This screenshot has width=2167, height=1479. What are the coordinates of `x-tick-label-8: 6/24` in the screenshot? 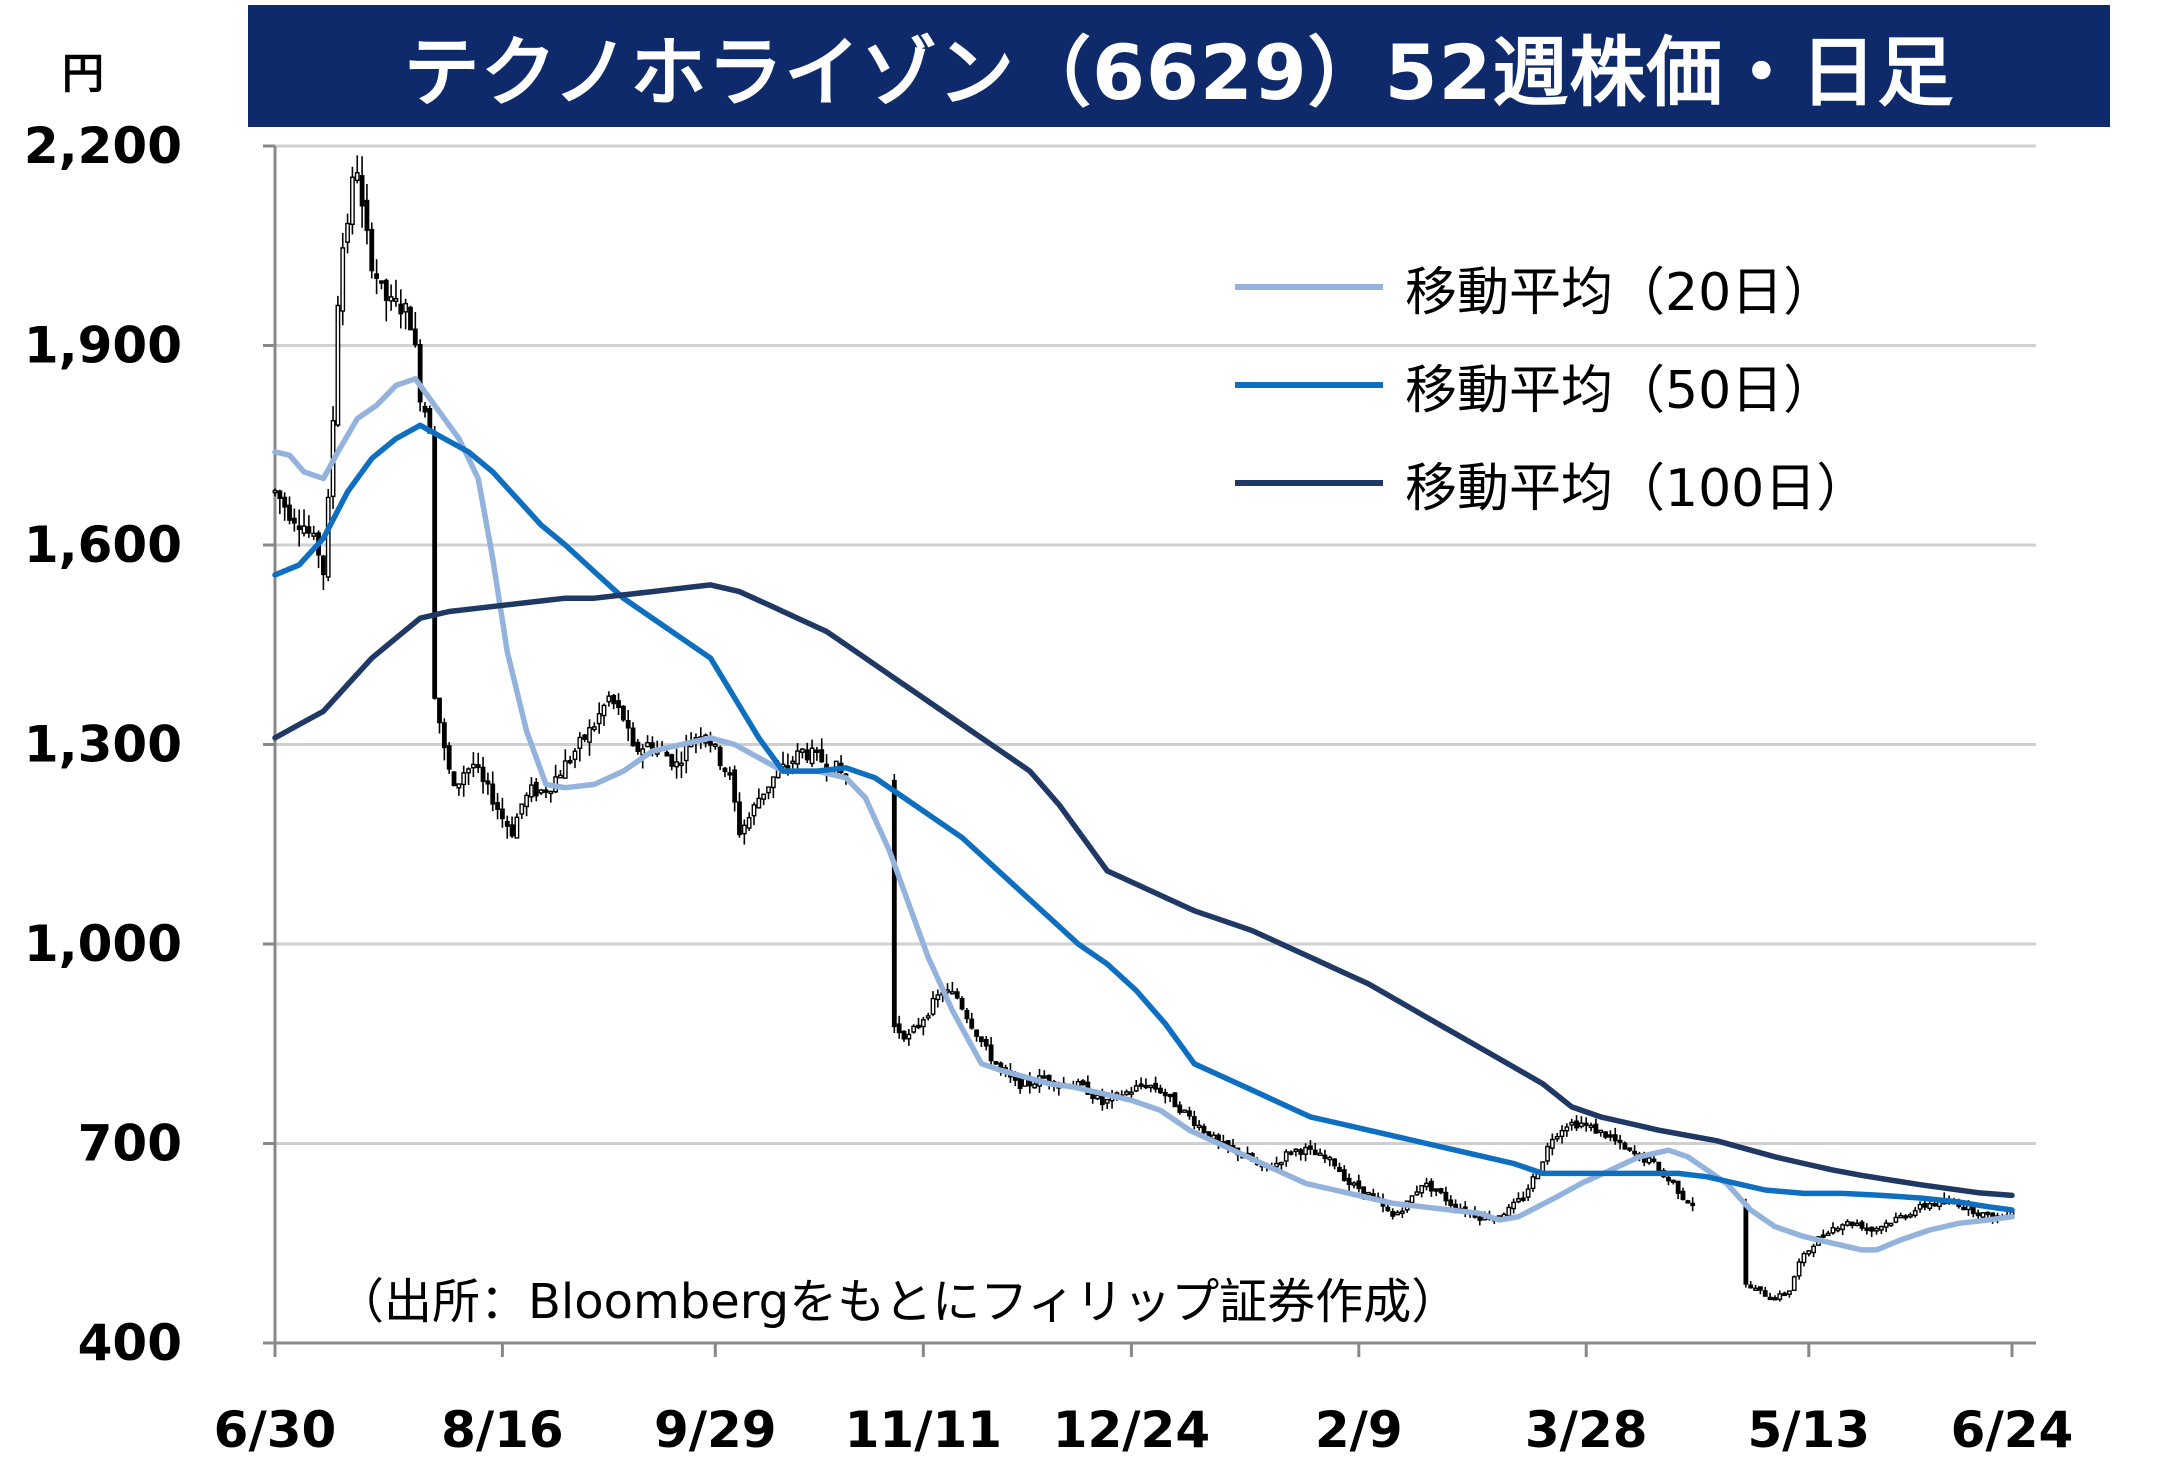 It's located at (2012, 1430).